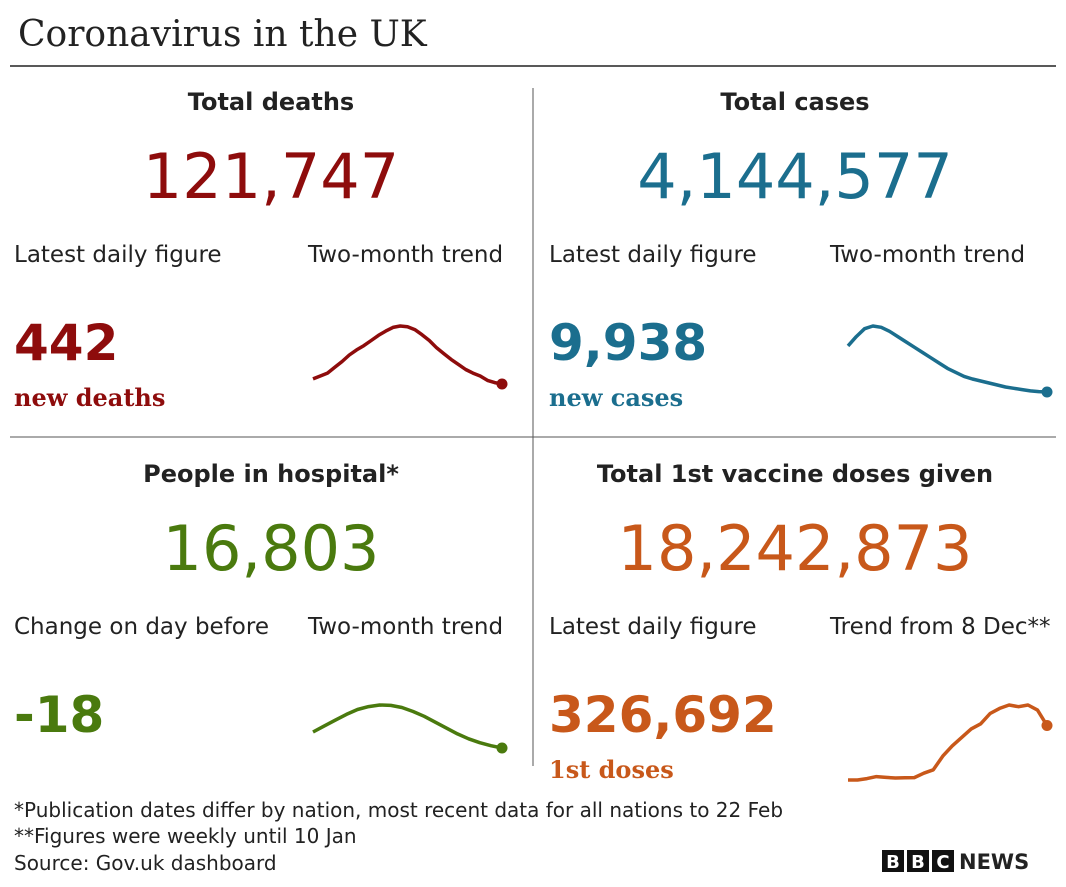 The image size is (1066, 887). What do you see at coordinates (271, 102) in the screenshot?
I see `panel-title: Total deaths` at bounding box center [271, 102].